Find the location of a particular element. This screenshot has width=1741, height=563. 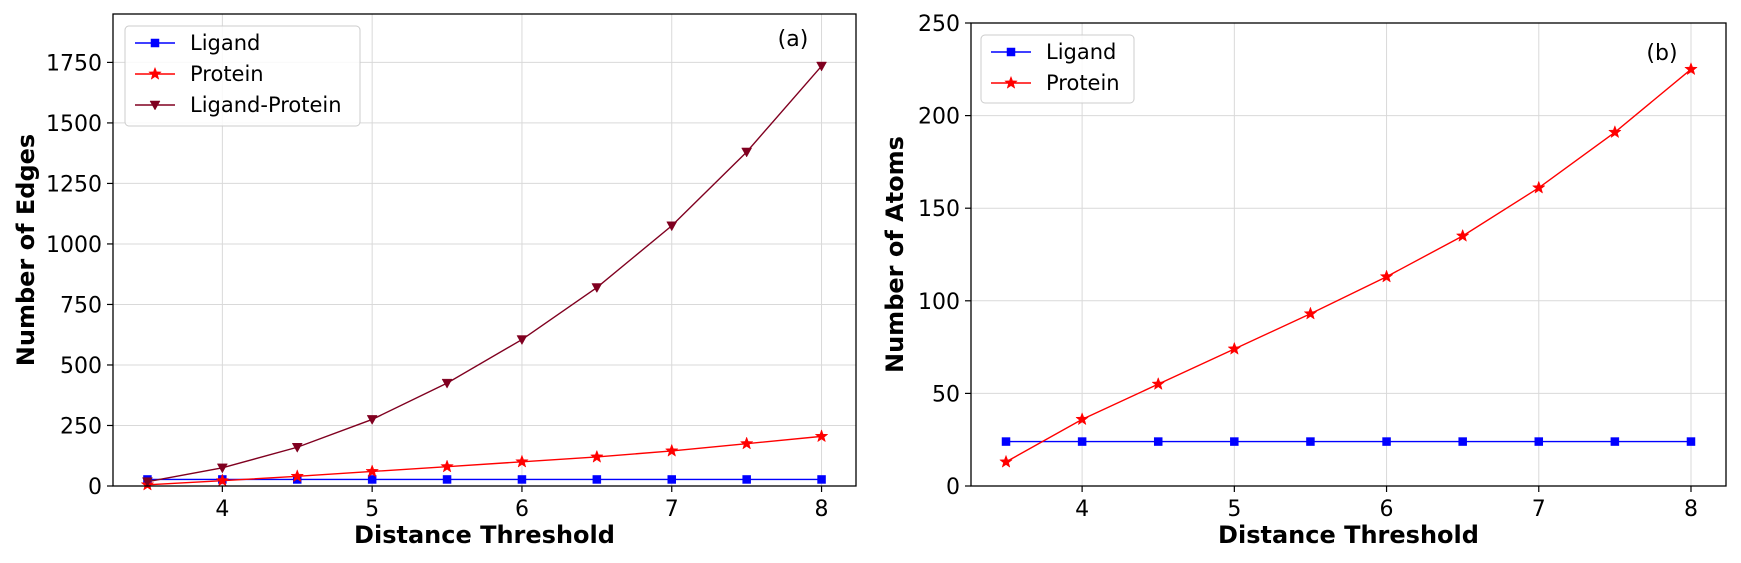

legend-item: Ligand is located at coordinates (197, 43).